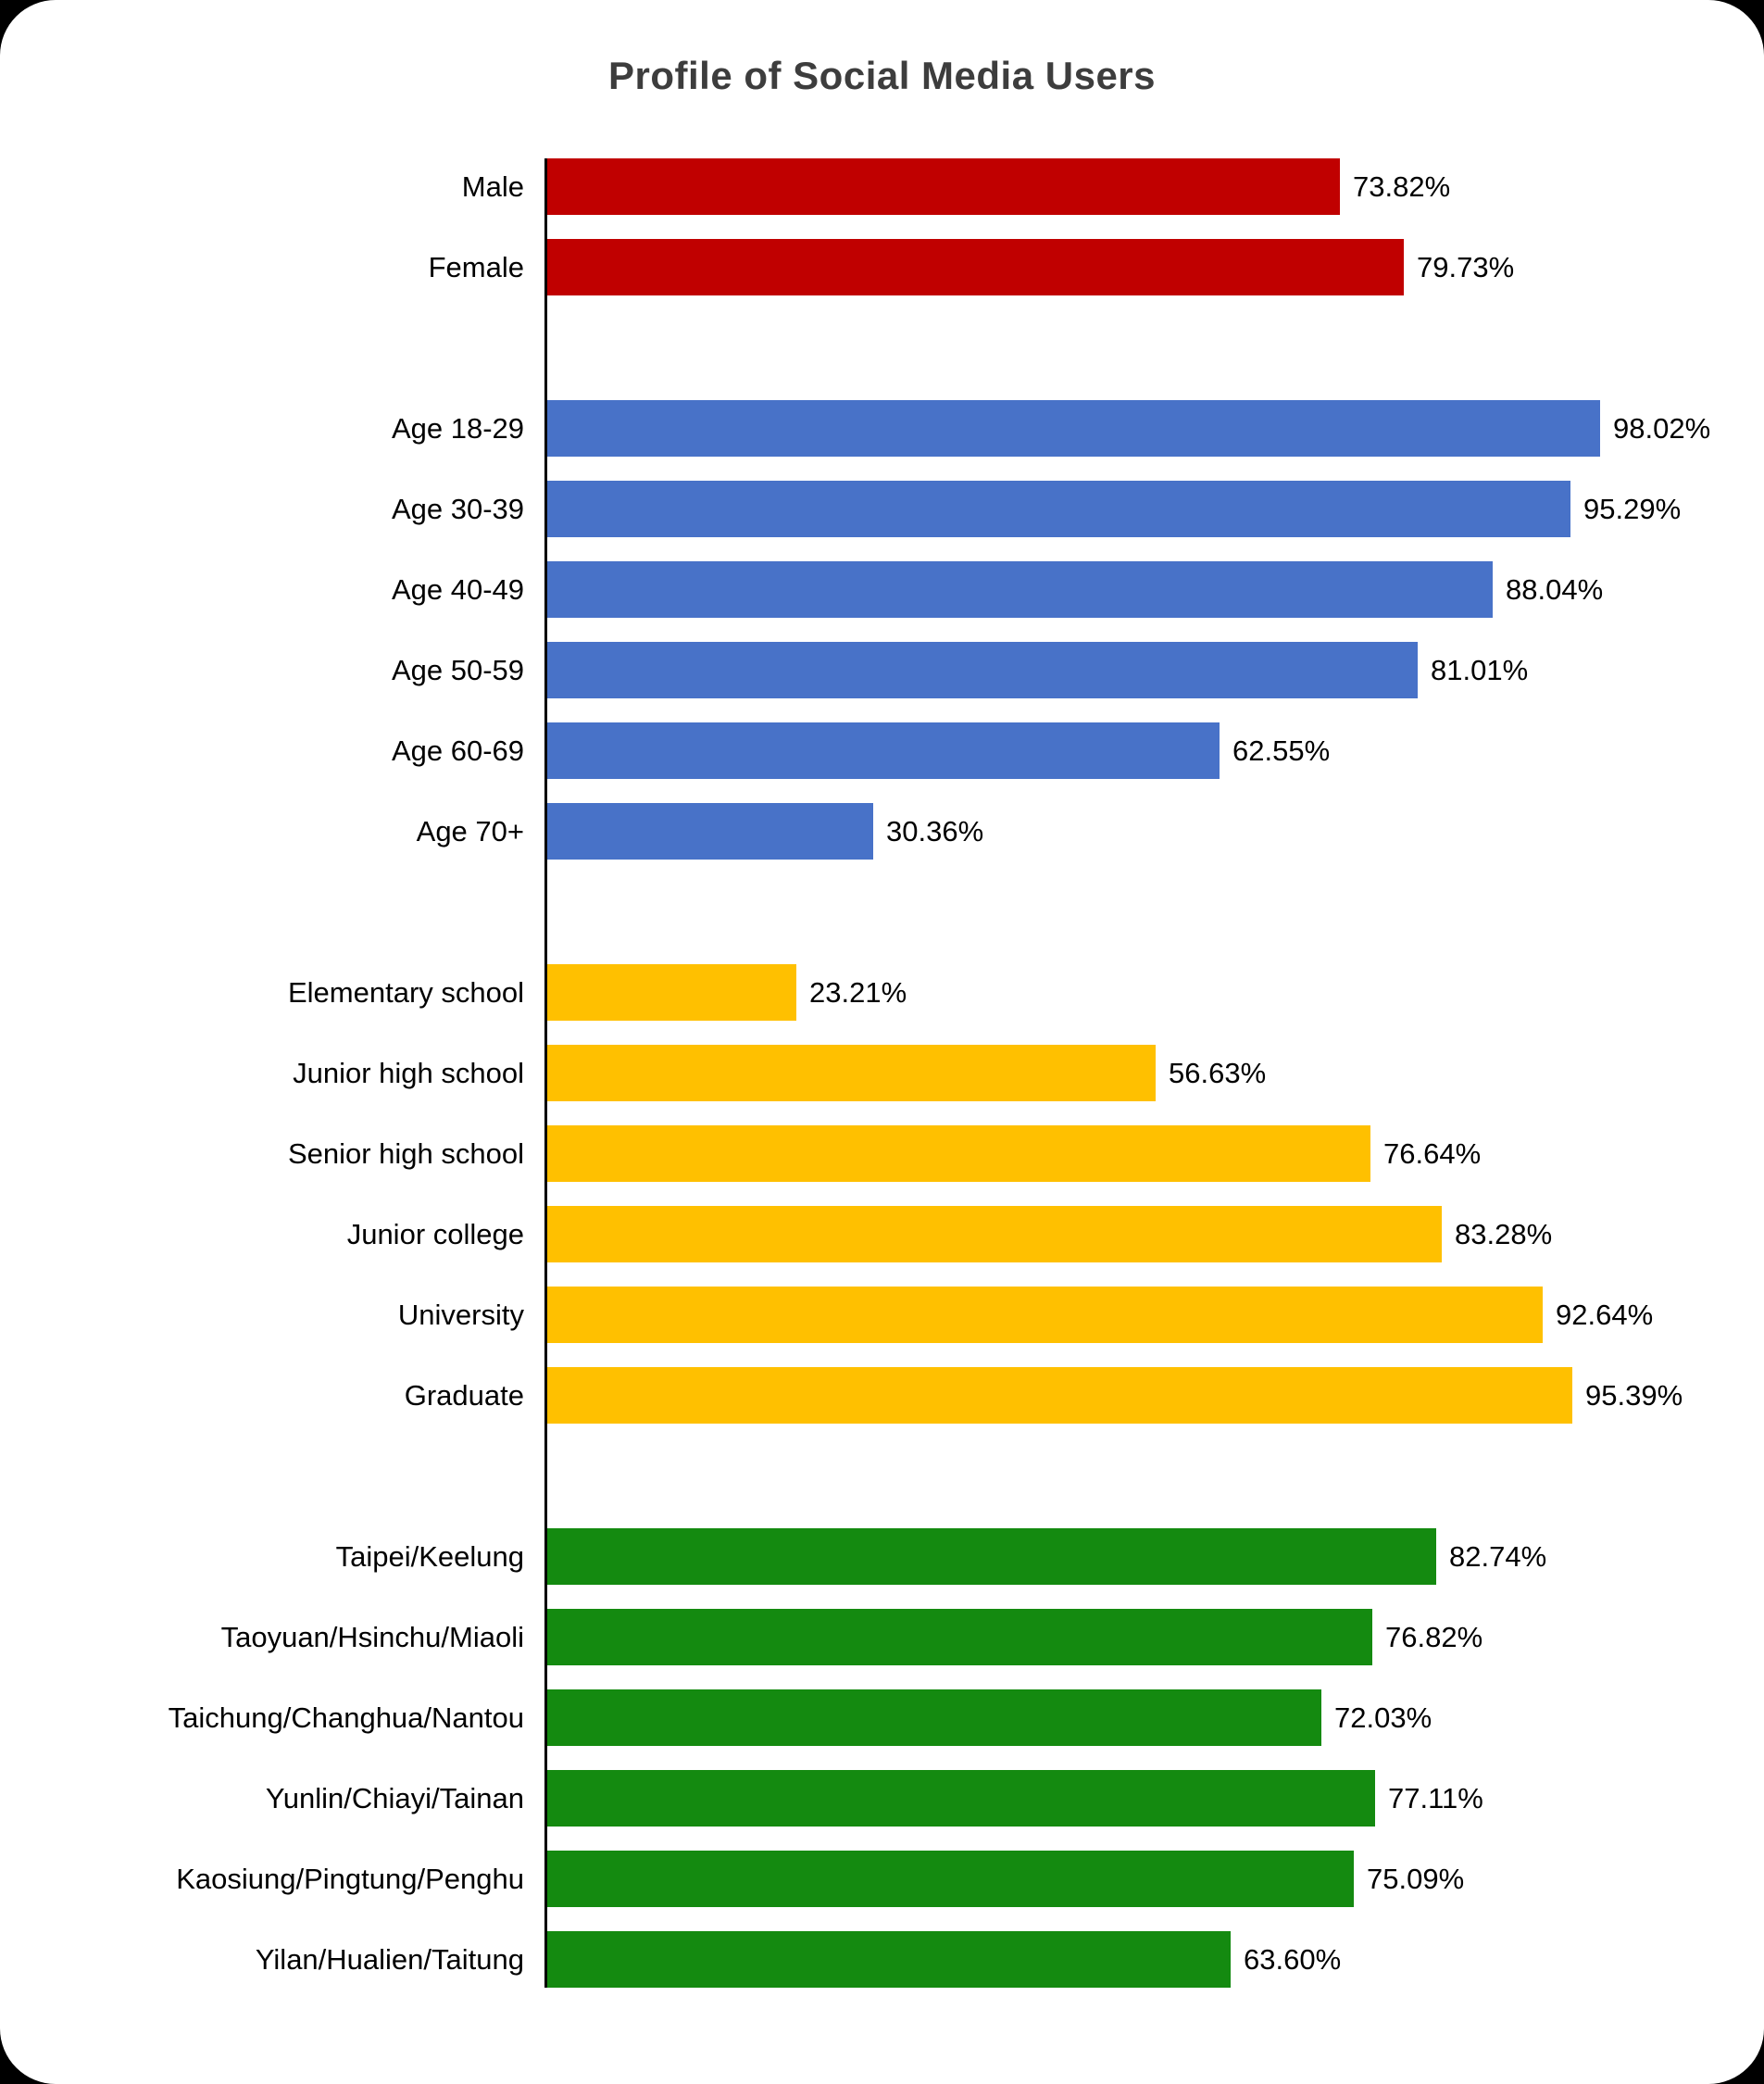  Describe the element at coordinates (1218, 1073) in the screenshot. I see `value-label: 56.63%` at that location.